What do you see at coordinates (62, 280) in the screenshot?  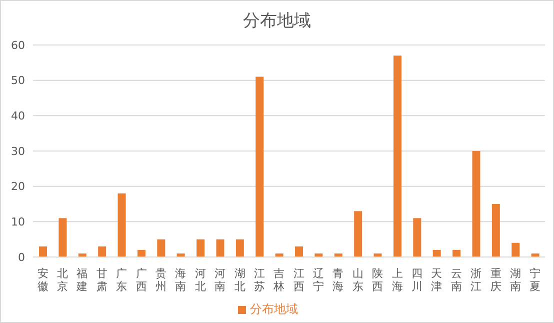 I see `x-tick-label: 北京` at bounding box center [62, 280].